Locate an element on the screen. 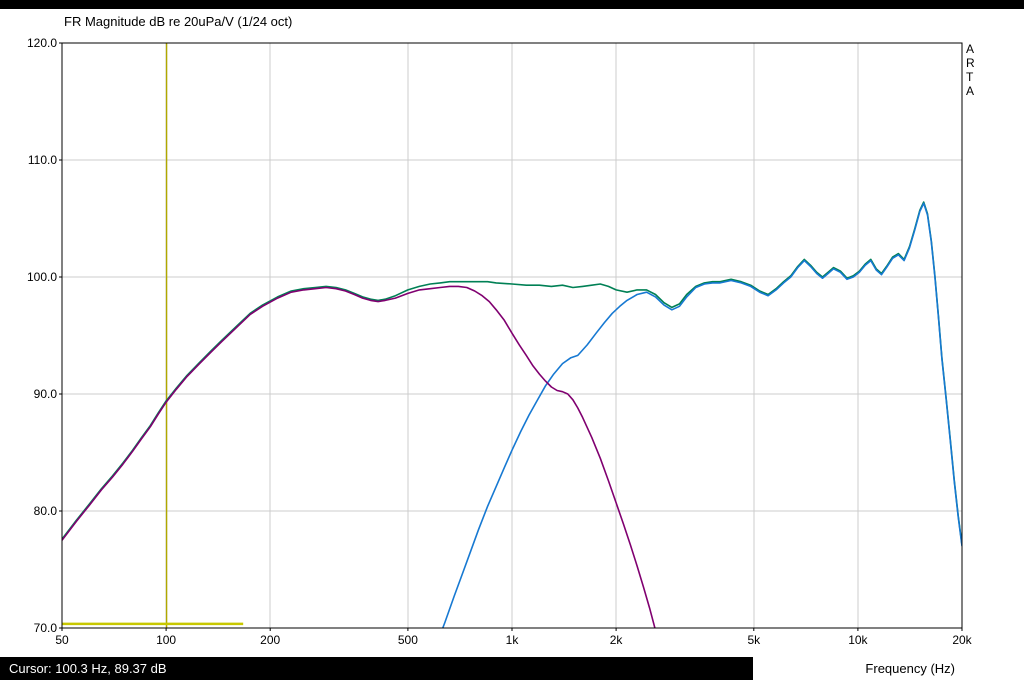 This screenshot has height=680, width=1024. cursor-readout: Cursor: 100.3 Hz, 89.37 dB is located at coordinates (88, 668).